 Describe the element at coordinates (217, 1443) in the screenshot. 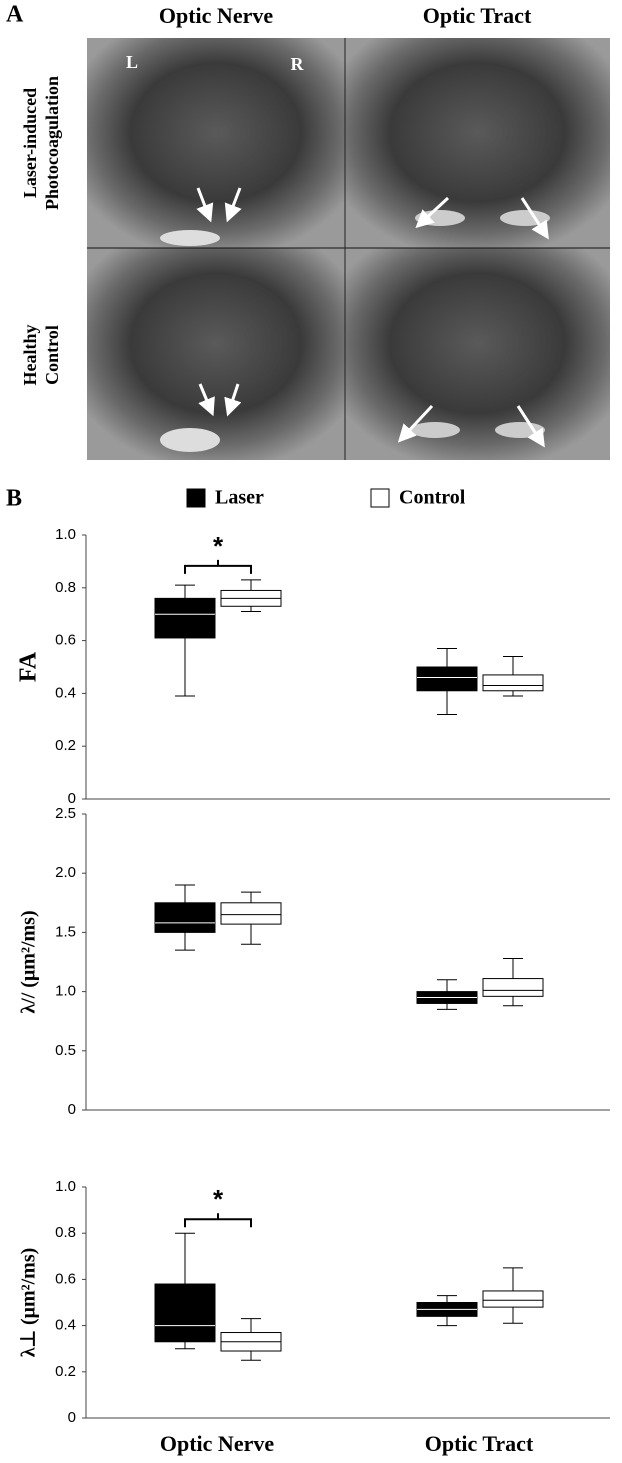

I see `x-tick-label: Optic Nerve` at that location.